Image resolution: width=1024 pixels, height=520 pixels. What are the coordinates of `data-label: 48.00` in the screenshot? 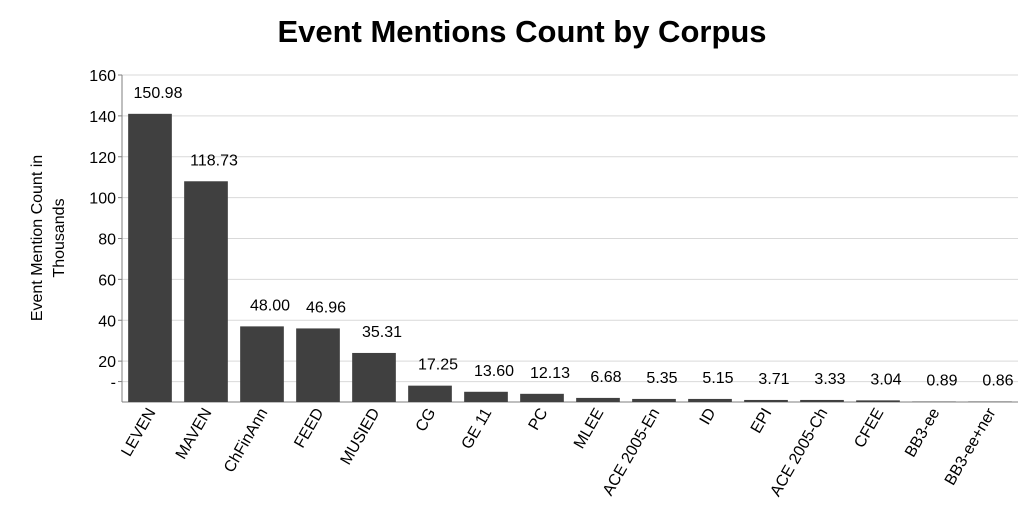 It's located at (270, 305).